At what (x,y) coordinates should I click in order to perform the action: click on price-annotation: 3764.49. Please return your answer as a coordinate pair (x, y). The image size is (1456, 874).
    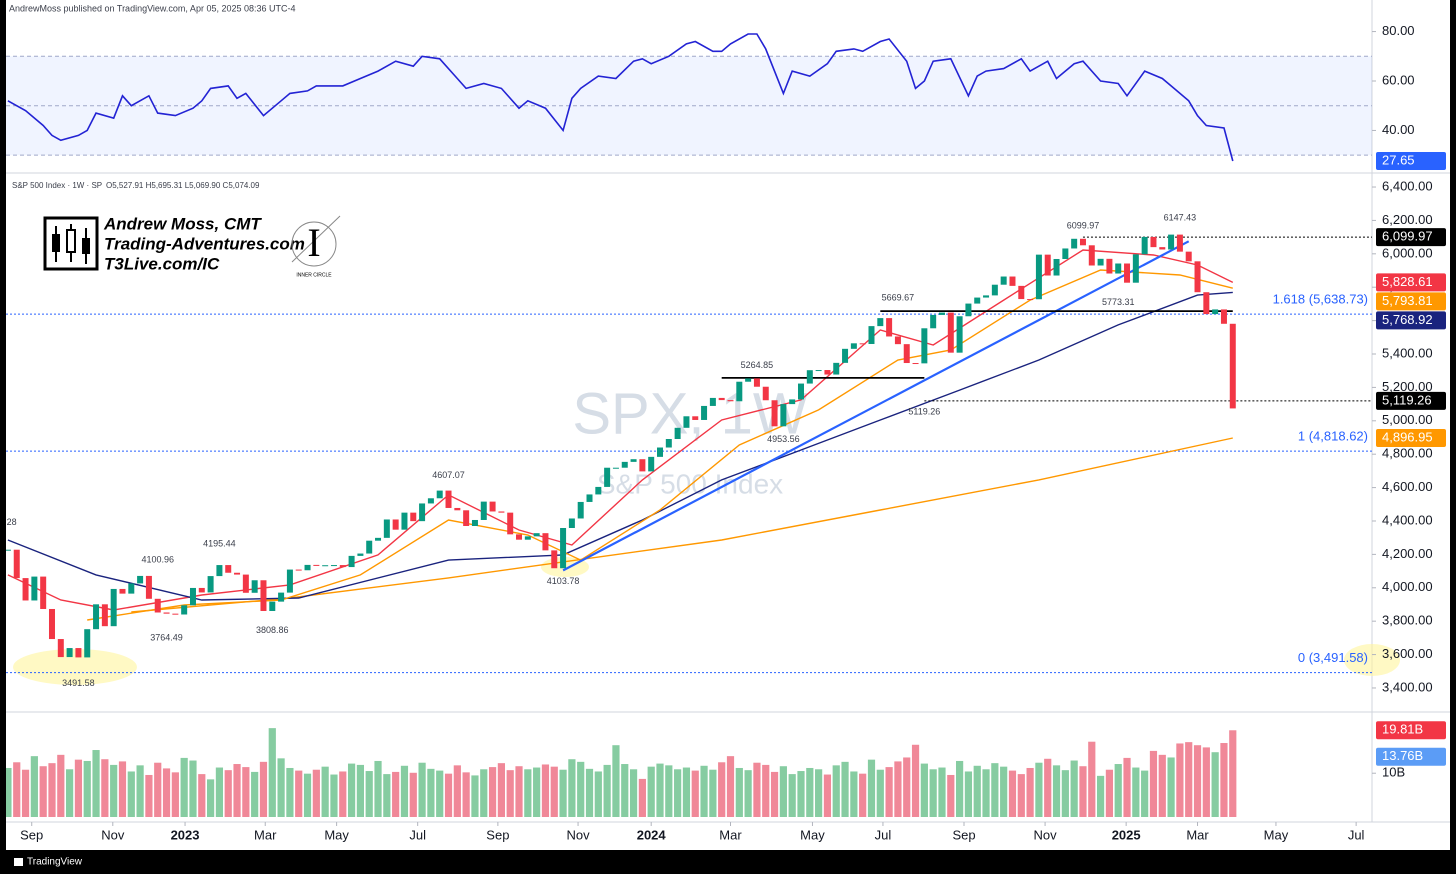
    Looking at the image, I should click on (166, 637).